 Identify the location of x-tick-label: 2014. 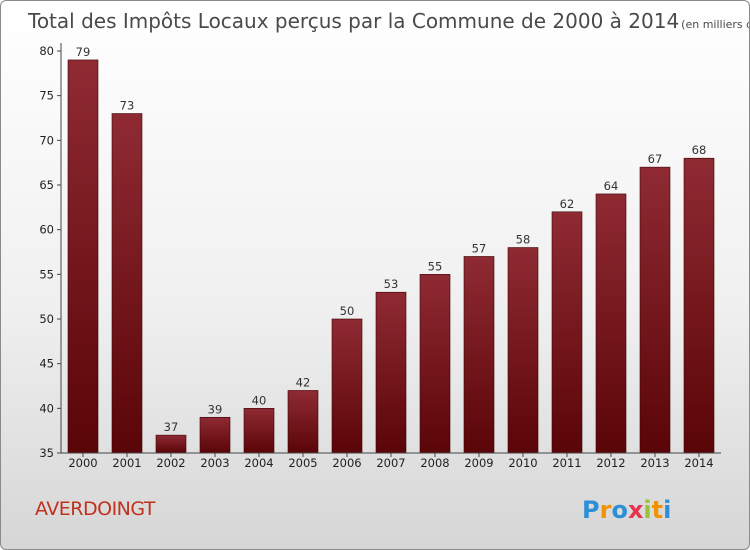
(698, 463).